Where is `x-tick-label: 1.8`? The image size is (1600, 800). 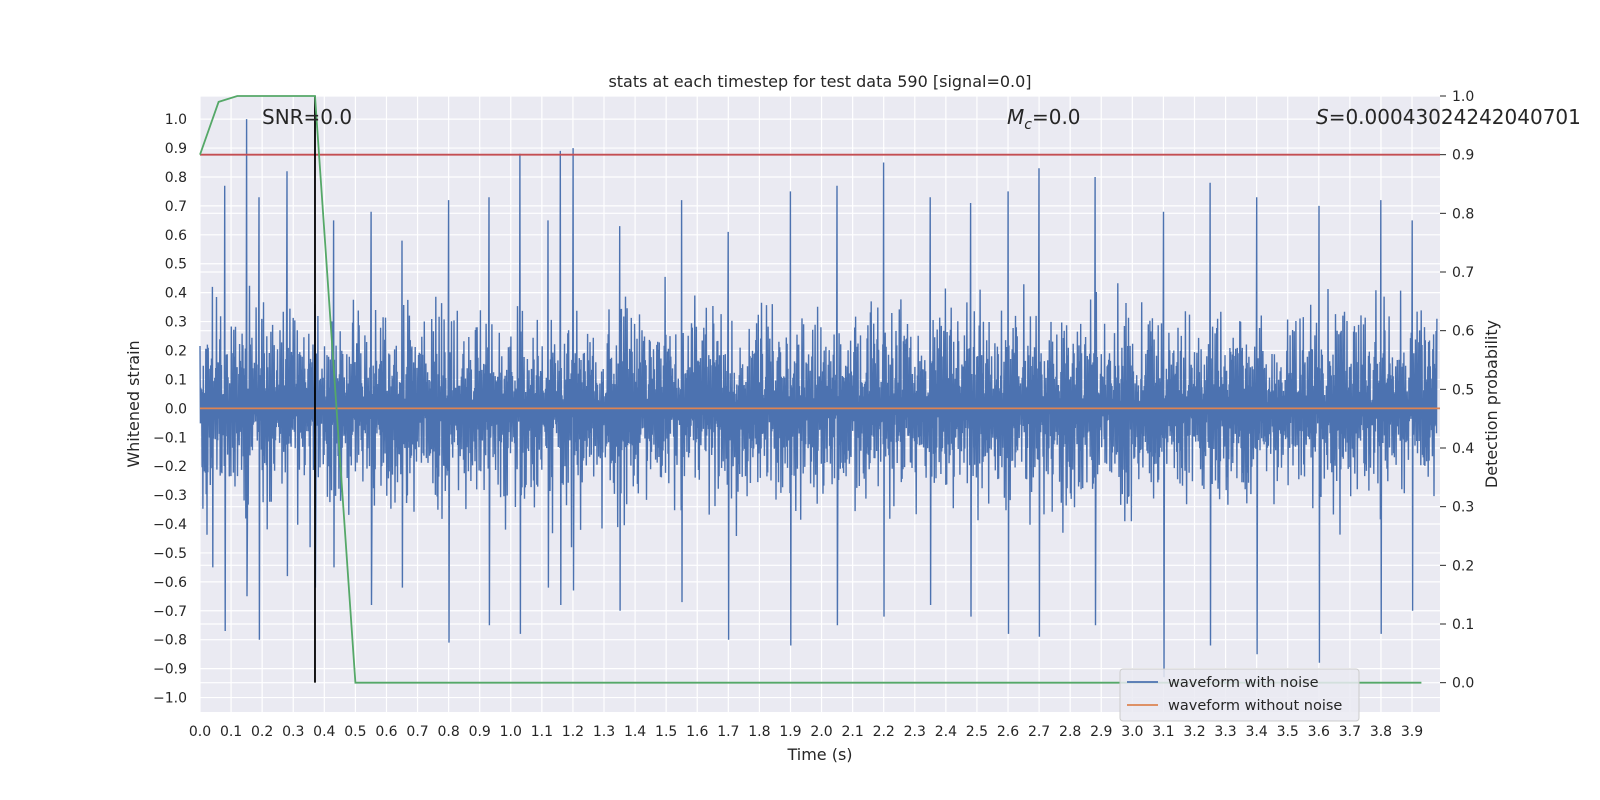 x-tick-label: 1.8 is located at coordinates (759, 732).